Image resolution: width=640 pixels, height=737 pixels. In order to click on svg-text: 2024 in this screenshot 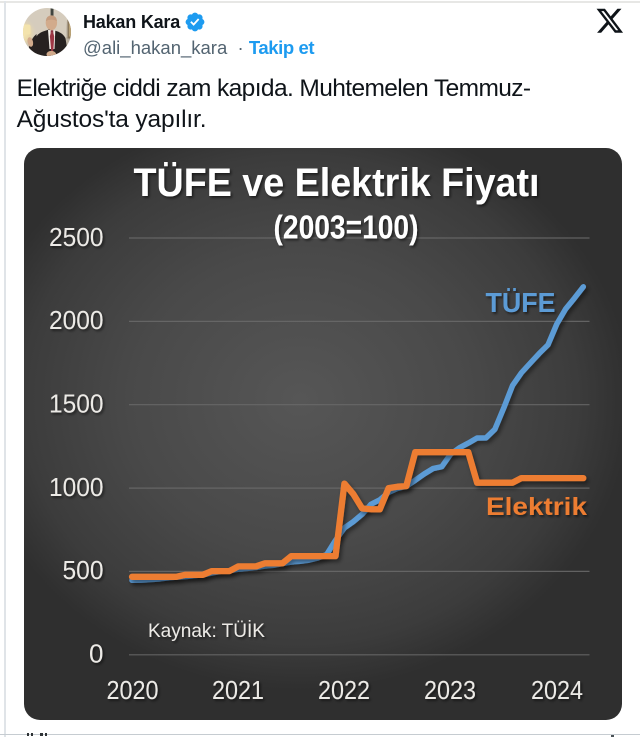, I will do `click(557, 690)`.